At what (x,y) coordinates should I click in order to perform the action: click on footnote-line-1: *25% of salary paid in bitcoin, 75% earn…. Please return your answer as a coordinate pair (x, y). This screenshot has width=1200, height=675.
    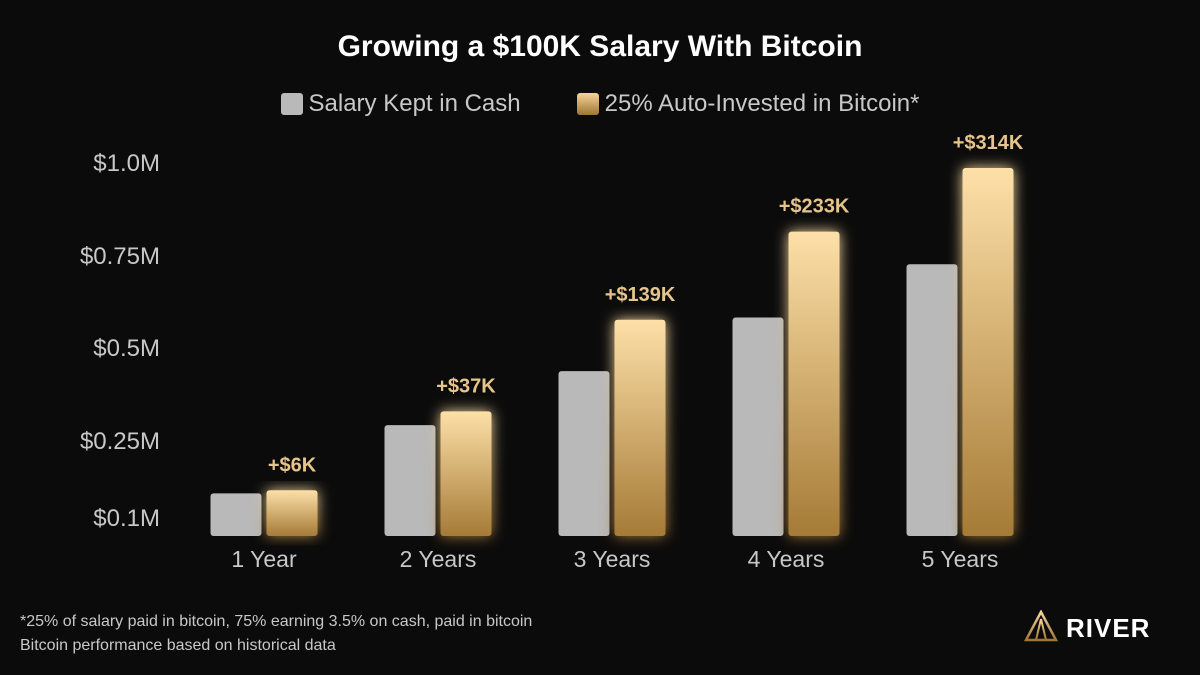
    Looking at the image, I should click on (276, 621).